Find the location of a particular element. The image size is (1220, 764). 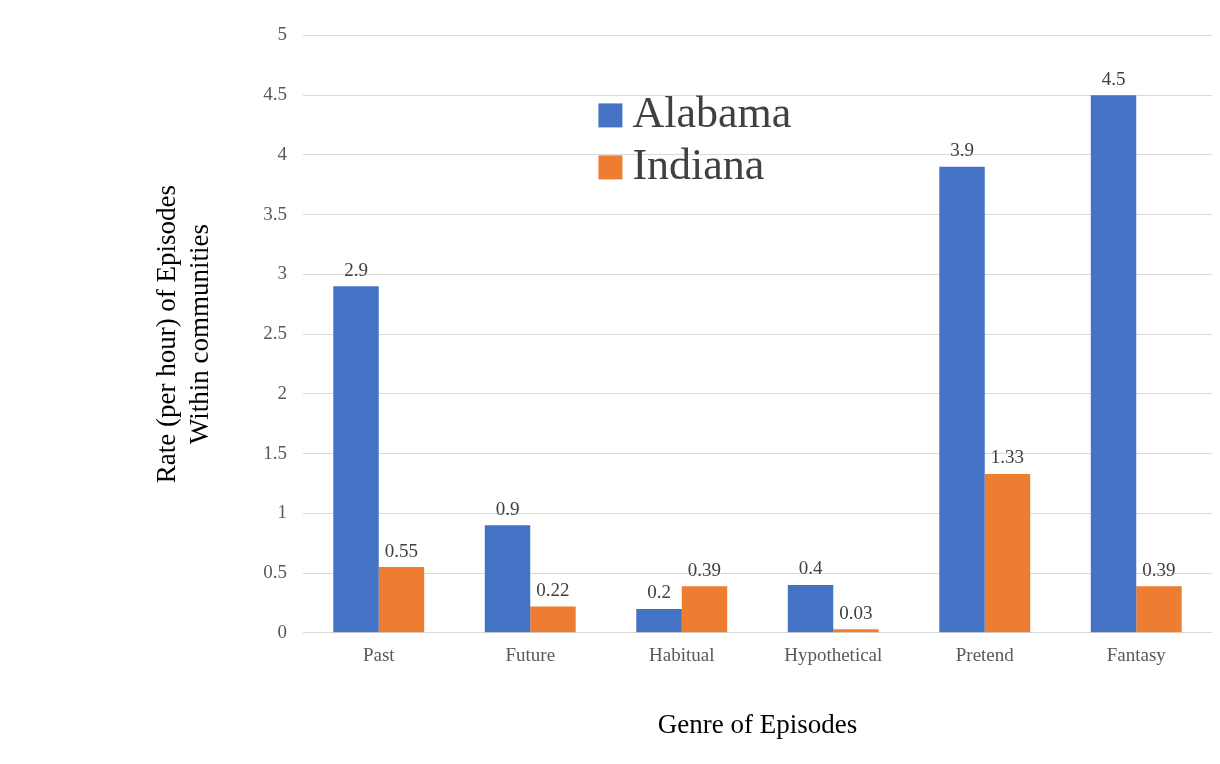

y-tick-label: 2 is located at coordinates (282, 392).